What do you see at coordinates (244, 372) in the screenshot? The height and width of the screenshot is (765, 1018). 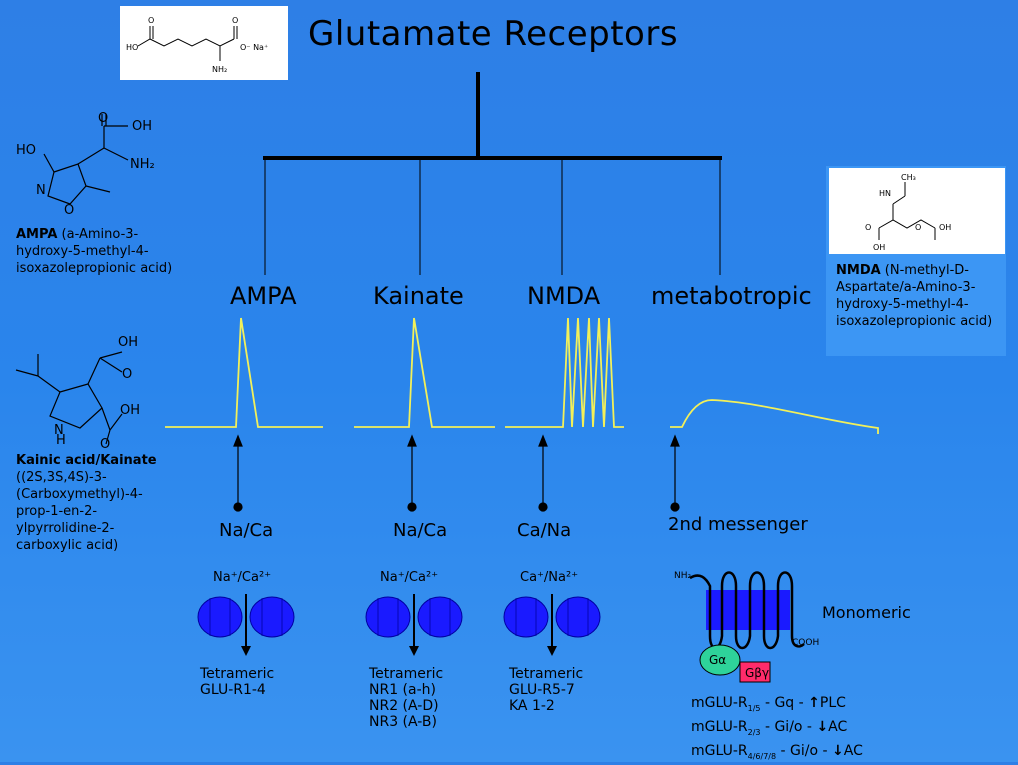 I see `ampa-trace` at bounding box center [244, 372].